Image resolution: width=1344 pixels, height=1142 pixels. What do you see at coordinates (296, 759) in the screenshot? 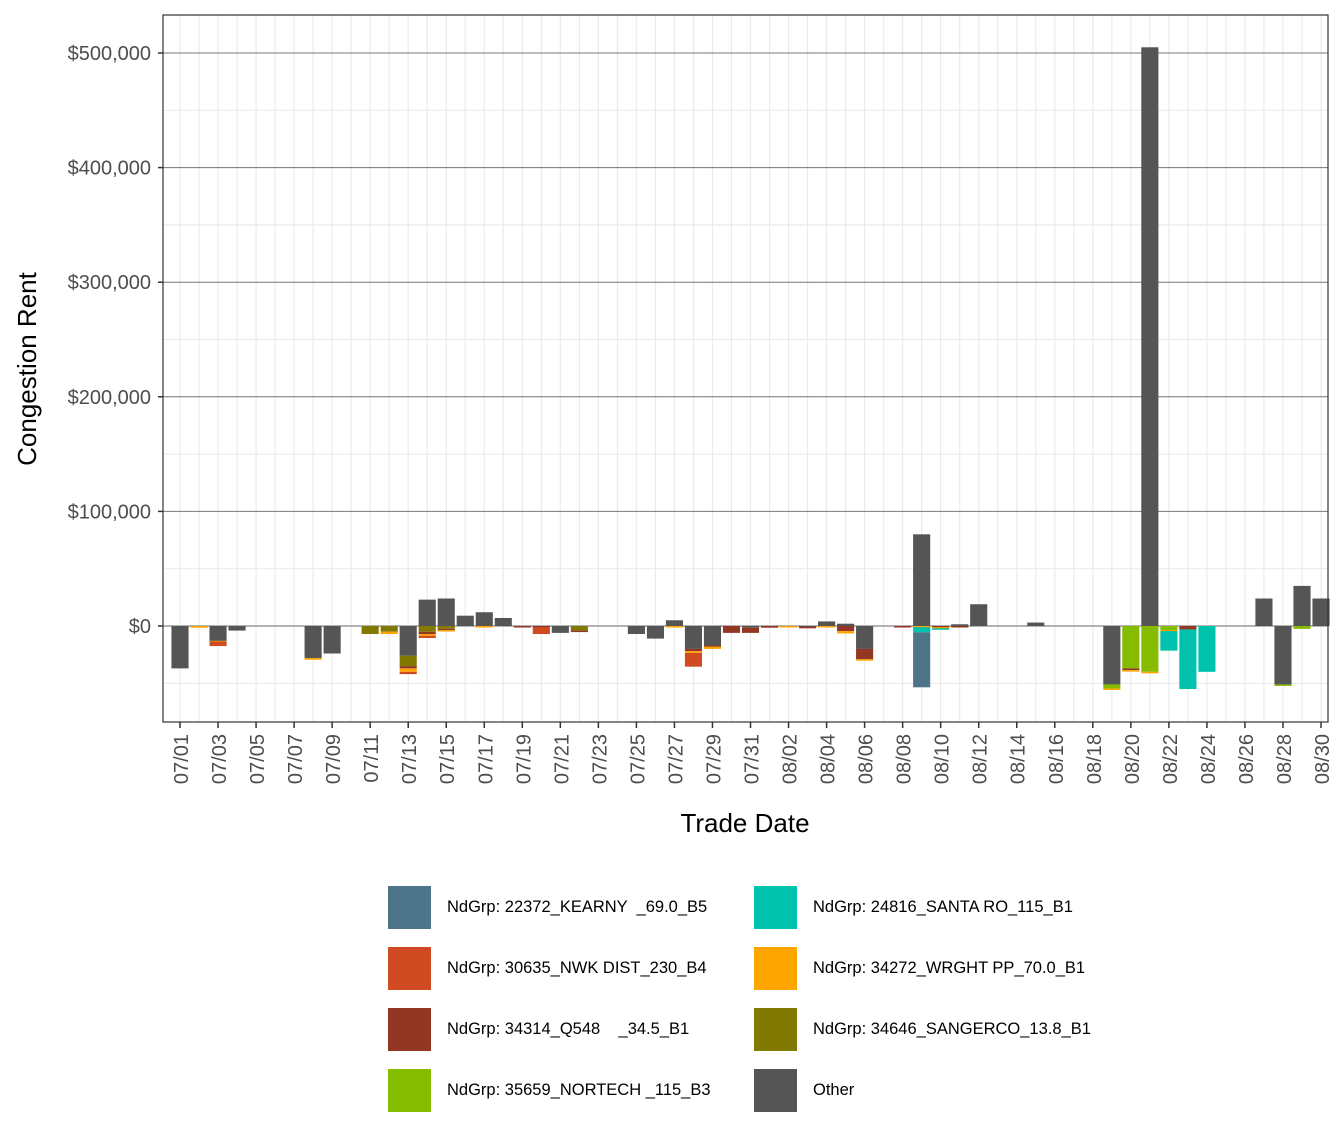
I see `x-tick-label: 07/07` at bounding box center [296, 759].